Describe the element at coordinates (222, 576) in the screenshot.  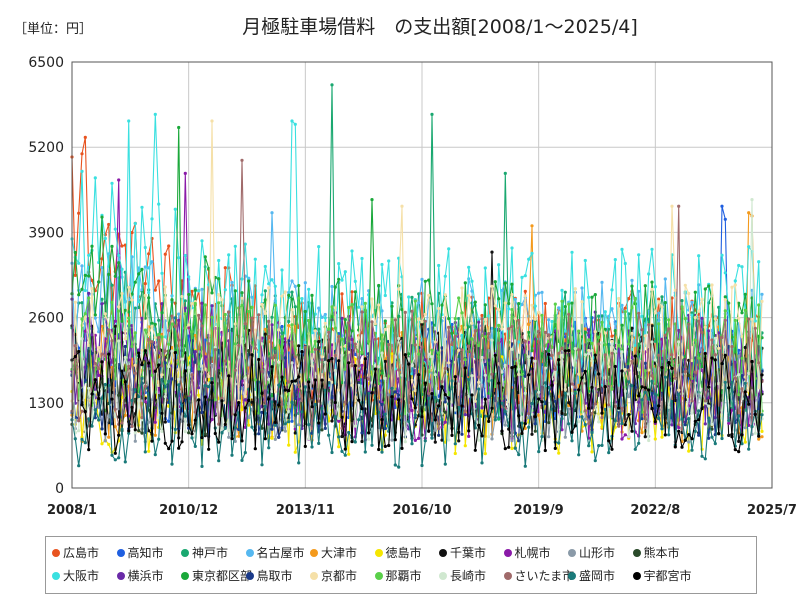
I see `legend-label: 東京都区部` at that location.